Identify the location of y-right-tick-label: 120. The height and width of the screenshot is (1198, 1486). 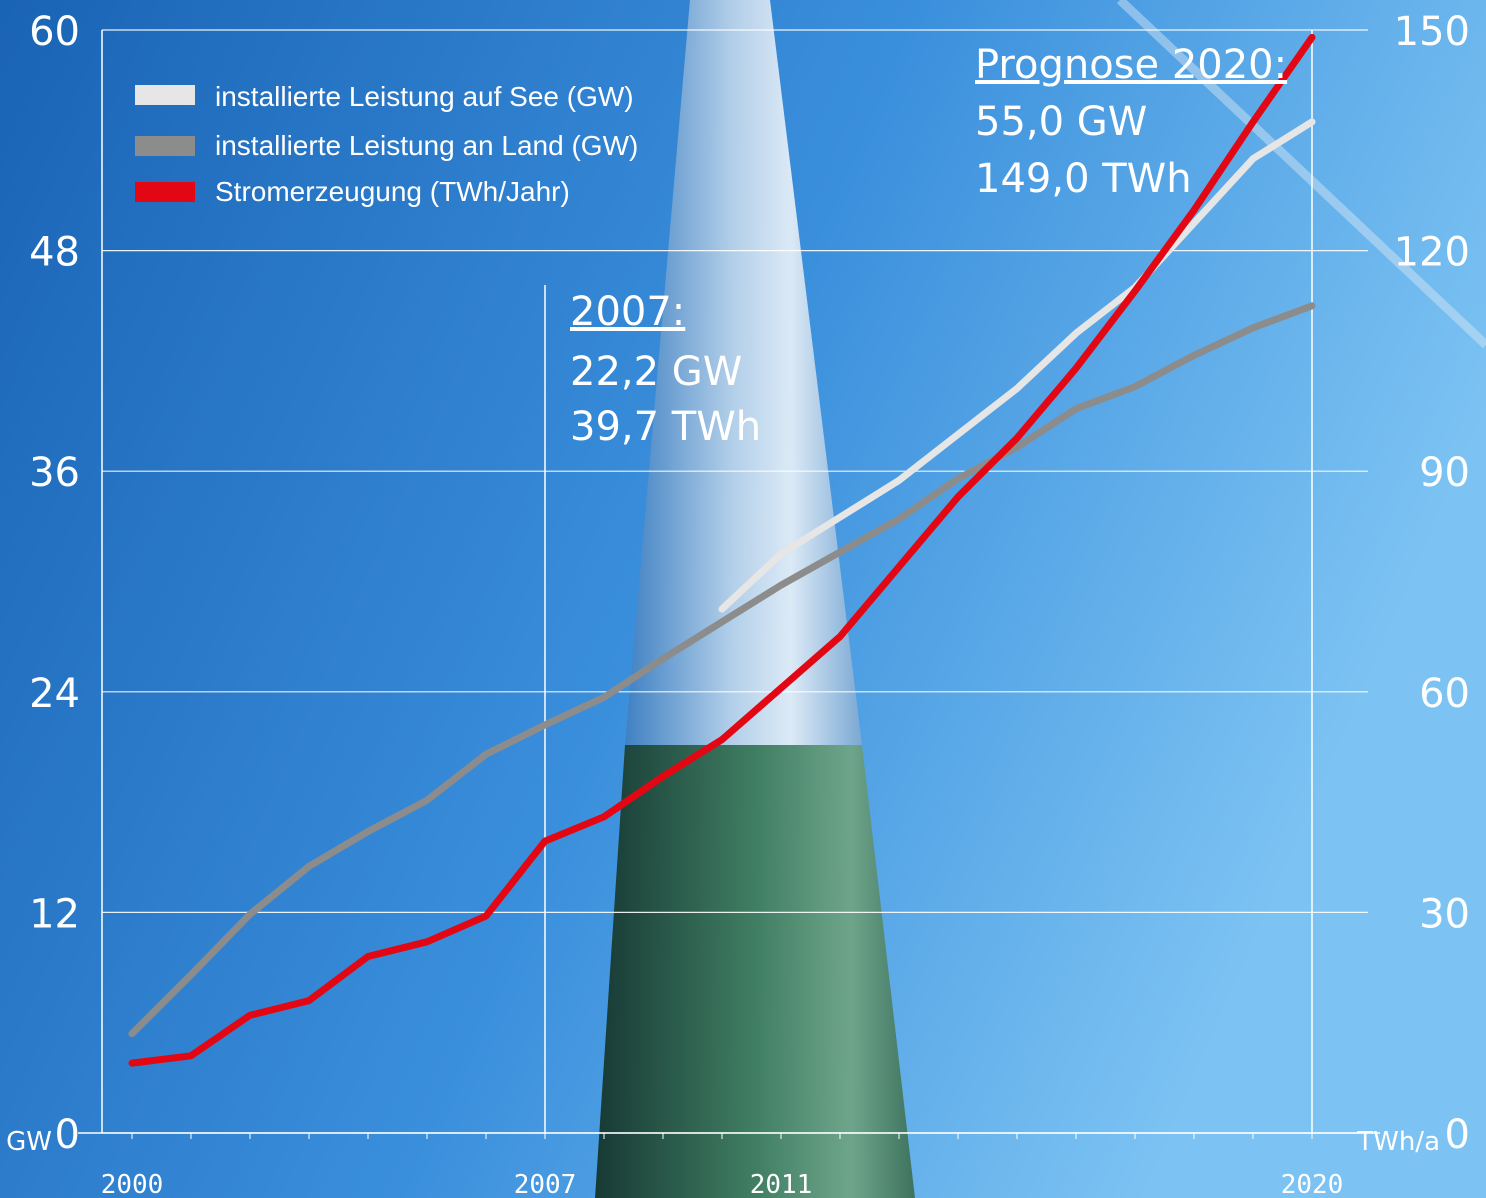
(1432, 253).